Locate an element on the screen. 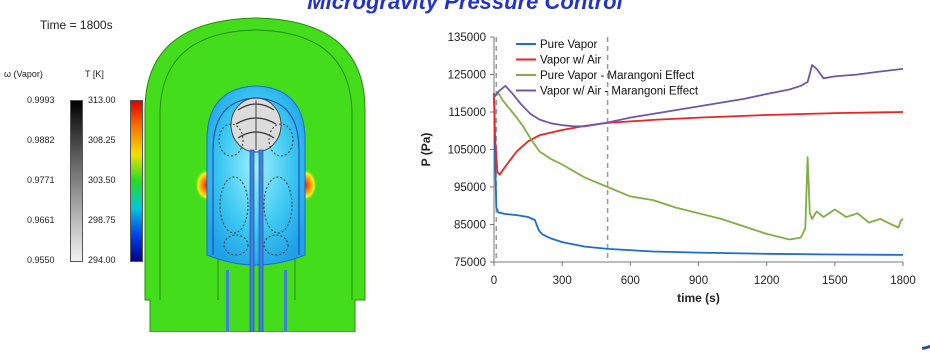 The width and height of the screenshot is (930, 361). x-tick-label: 1200 is located at coordinates (767, 281).